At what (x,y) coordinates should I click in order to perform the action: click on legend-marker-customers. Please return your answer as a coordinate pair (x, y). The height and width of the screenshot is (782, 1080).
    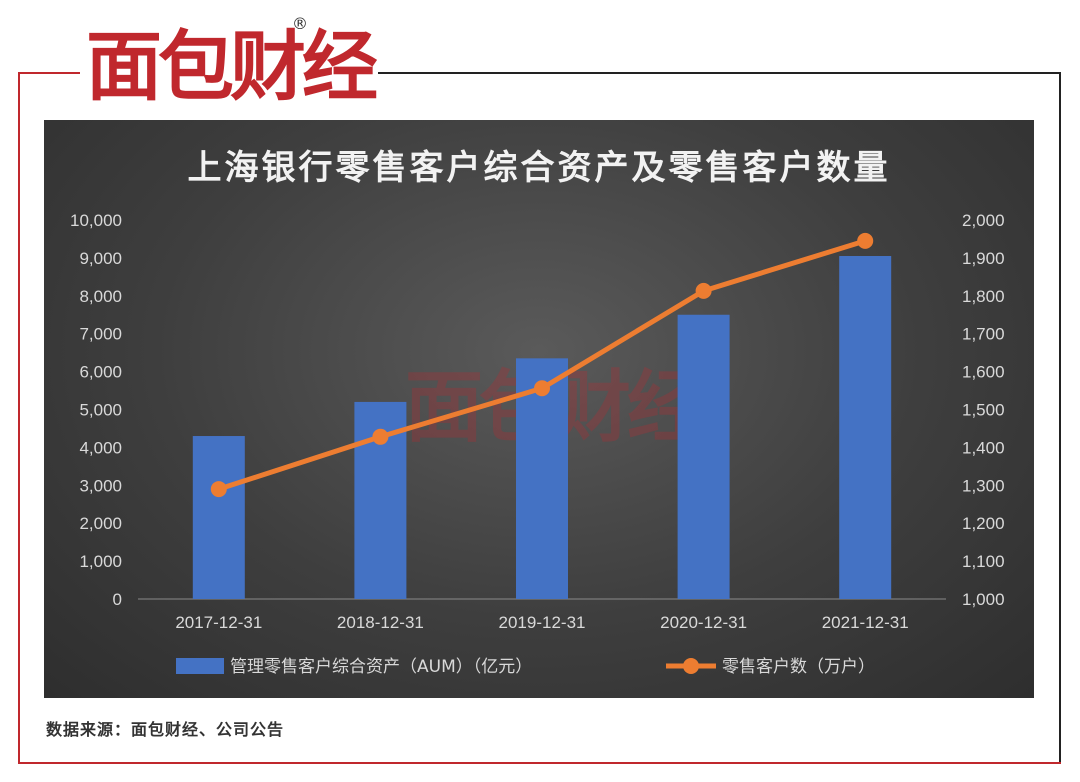
    Looking at the image, I should click on (691, 666).